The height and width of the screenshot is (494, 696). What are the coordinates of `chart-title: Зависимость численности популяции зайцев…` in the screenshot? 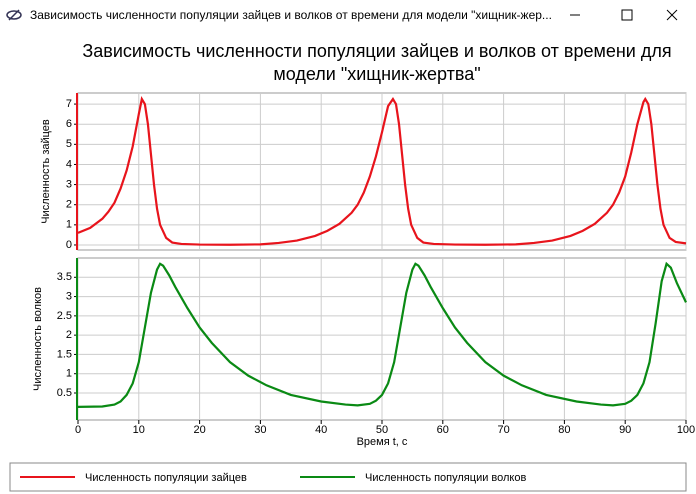 It's located at (377, 62).